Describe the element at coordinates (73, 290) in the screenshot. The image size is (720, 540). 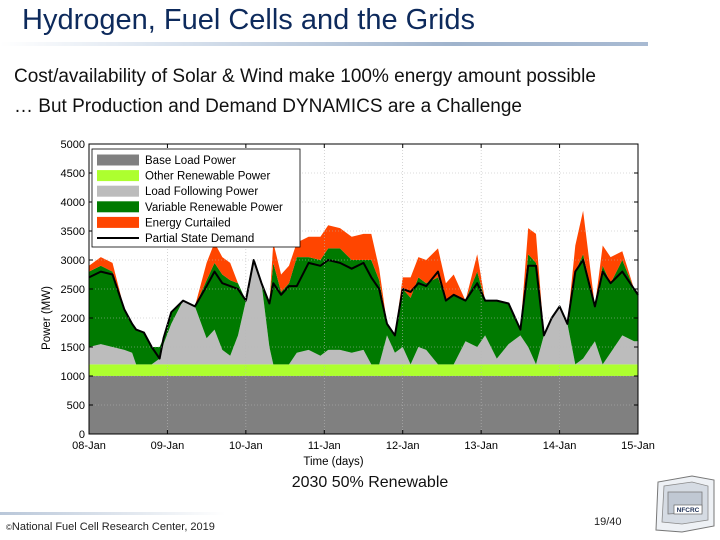
I see `y-tick-label: 2500` at that location.